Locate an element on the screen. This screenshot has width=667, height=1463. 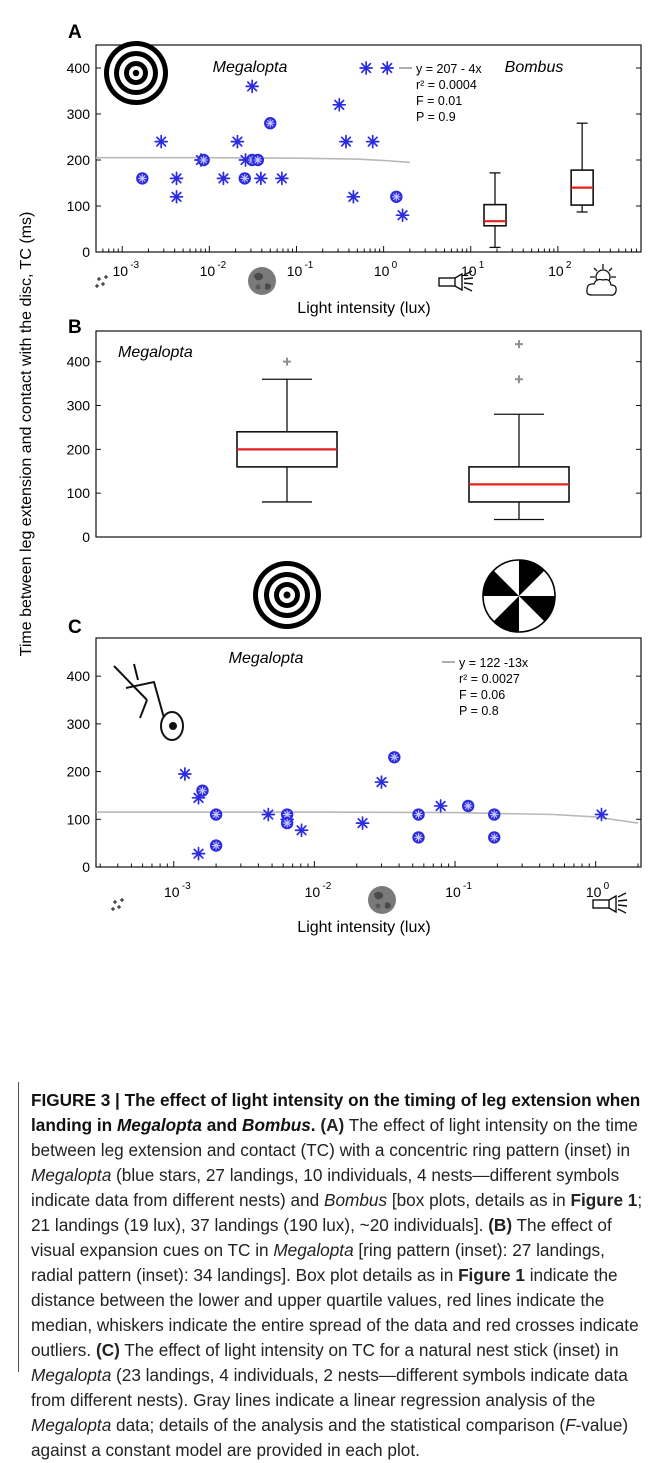
panel-c-regression-line is located at coordinates (367, 817).